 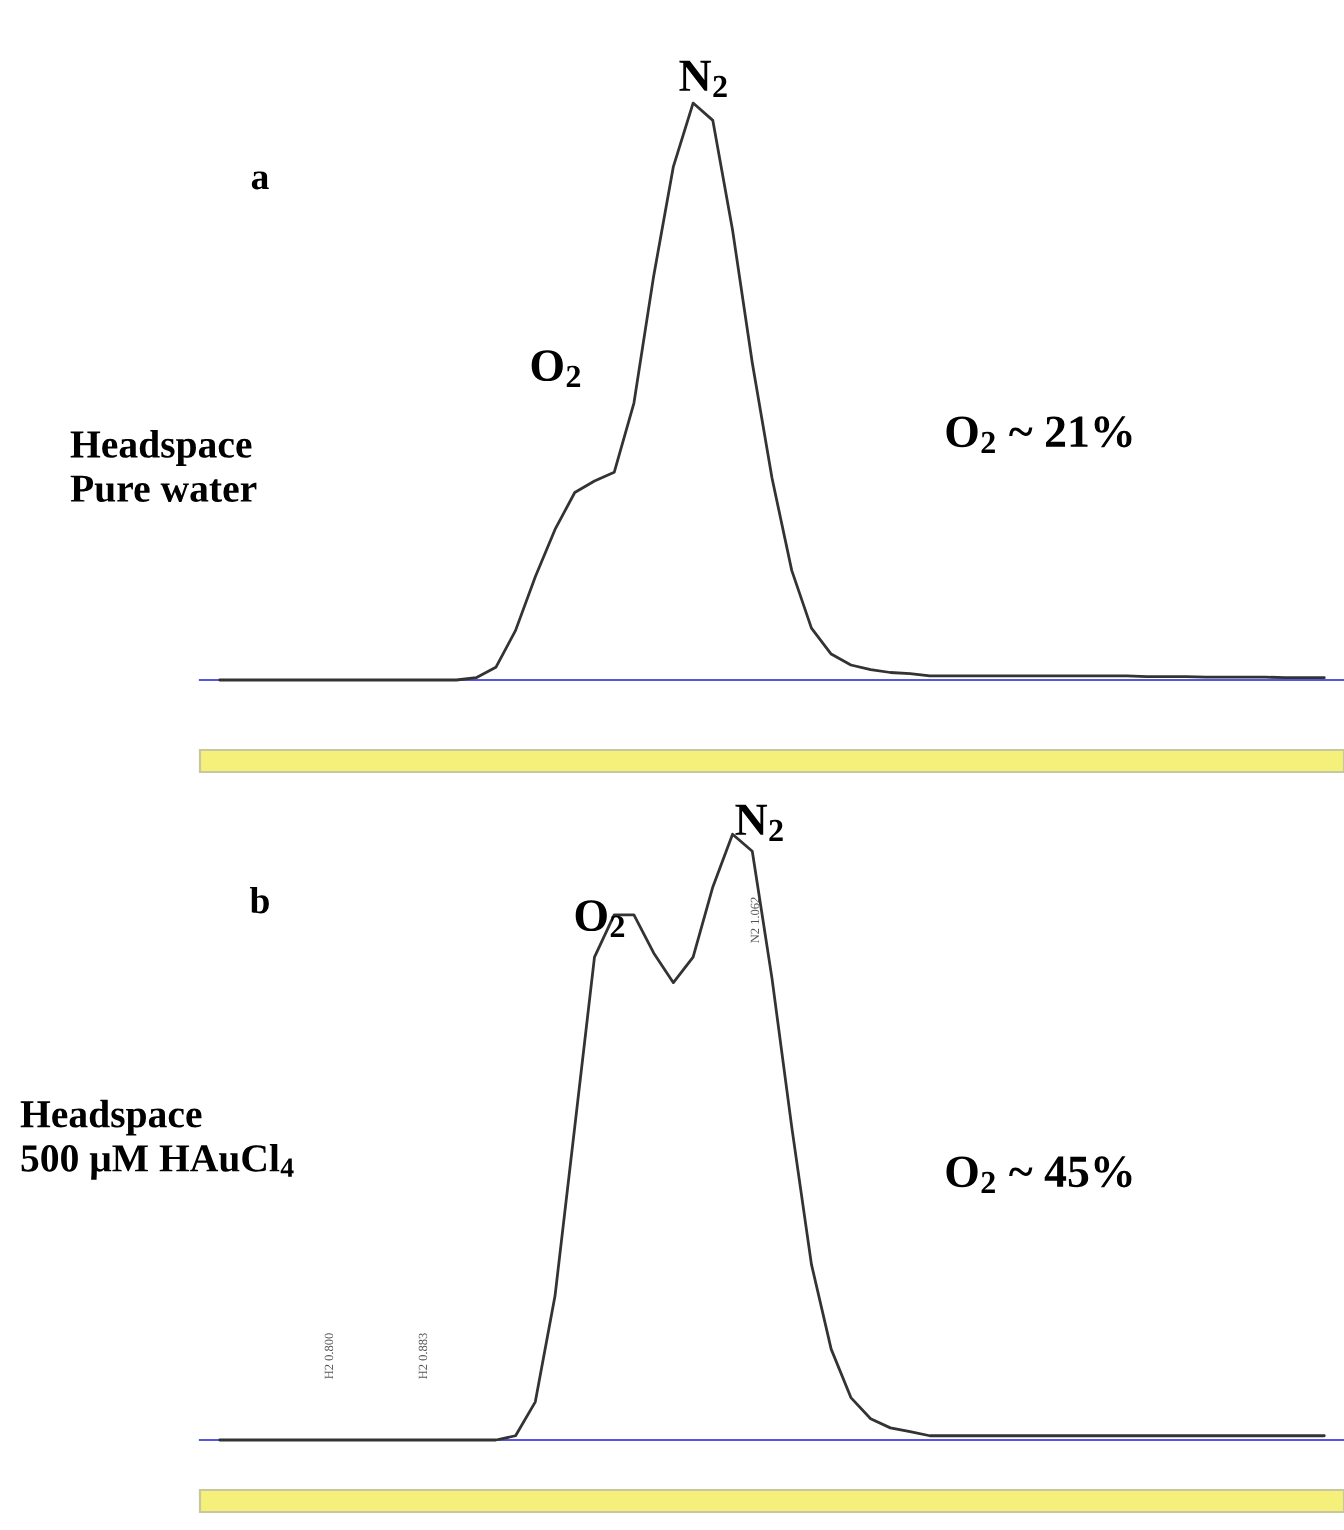 I want to click on annotation: N$_{2}$, so click(x=759, y=823).